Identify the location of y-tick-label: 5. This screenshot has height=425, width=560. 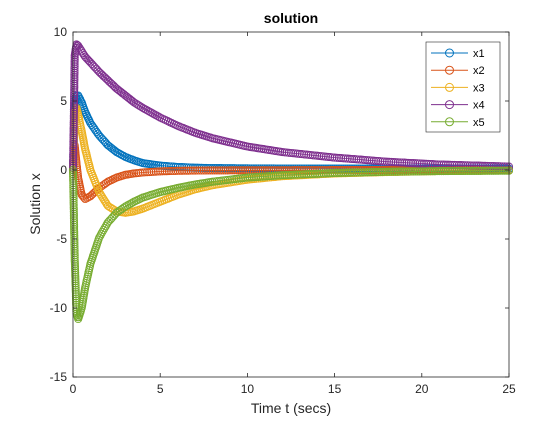
(63, 101).